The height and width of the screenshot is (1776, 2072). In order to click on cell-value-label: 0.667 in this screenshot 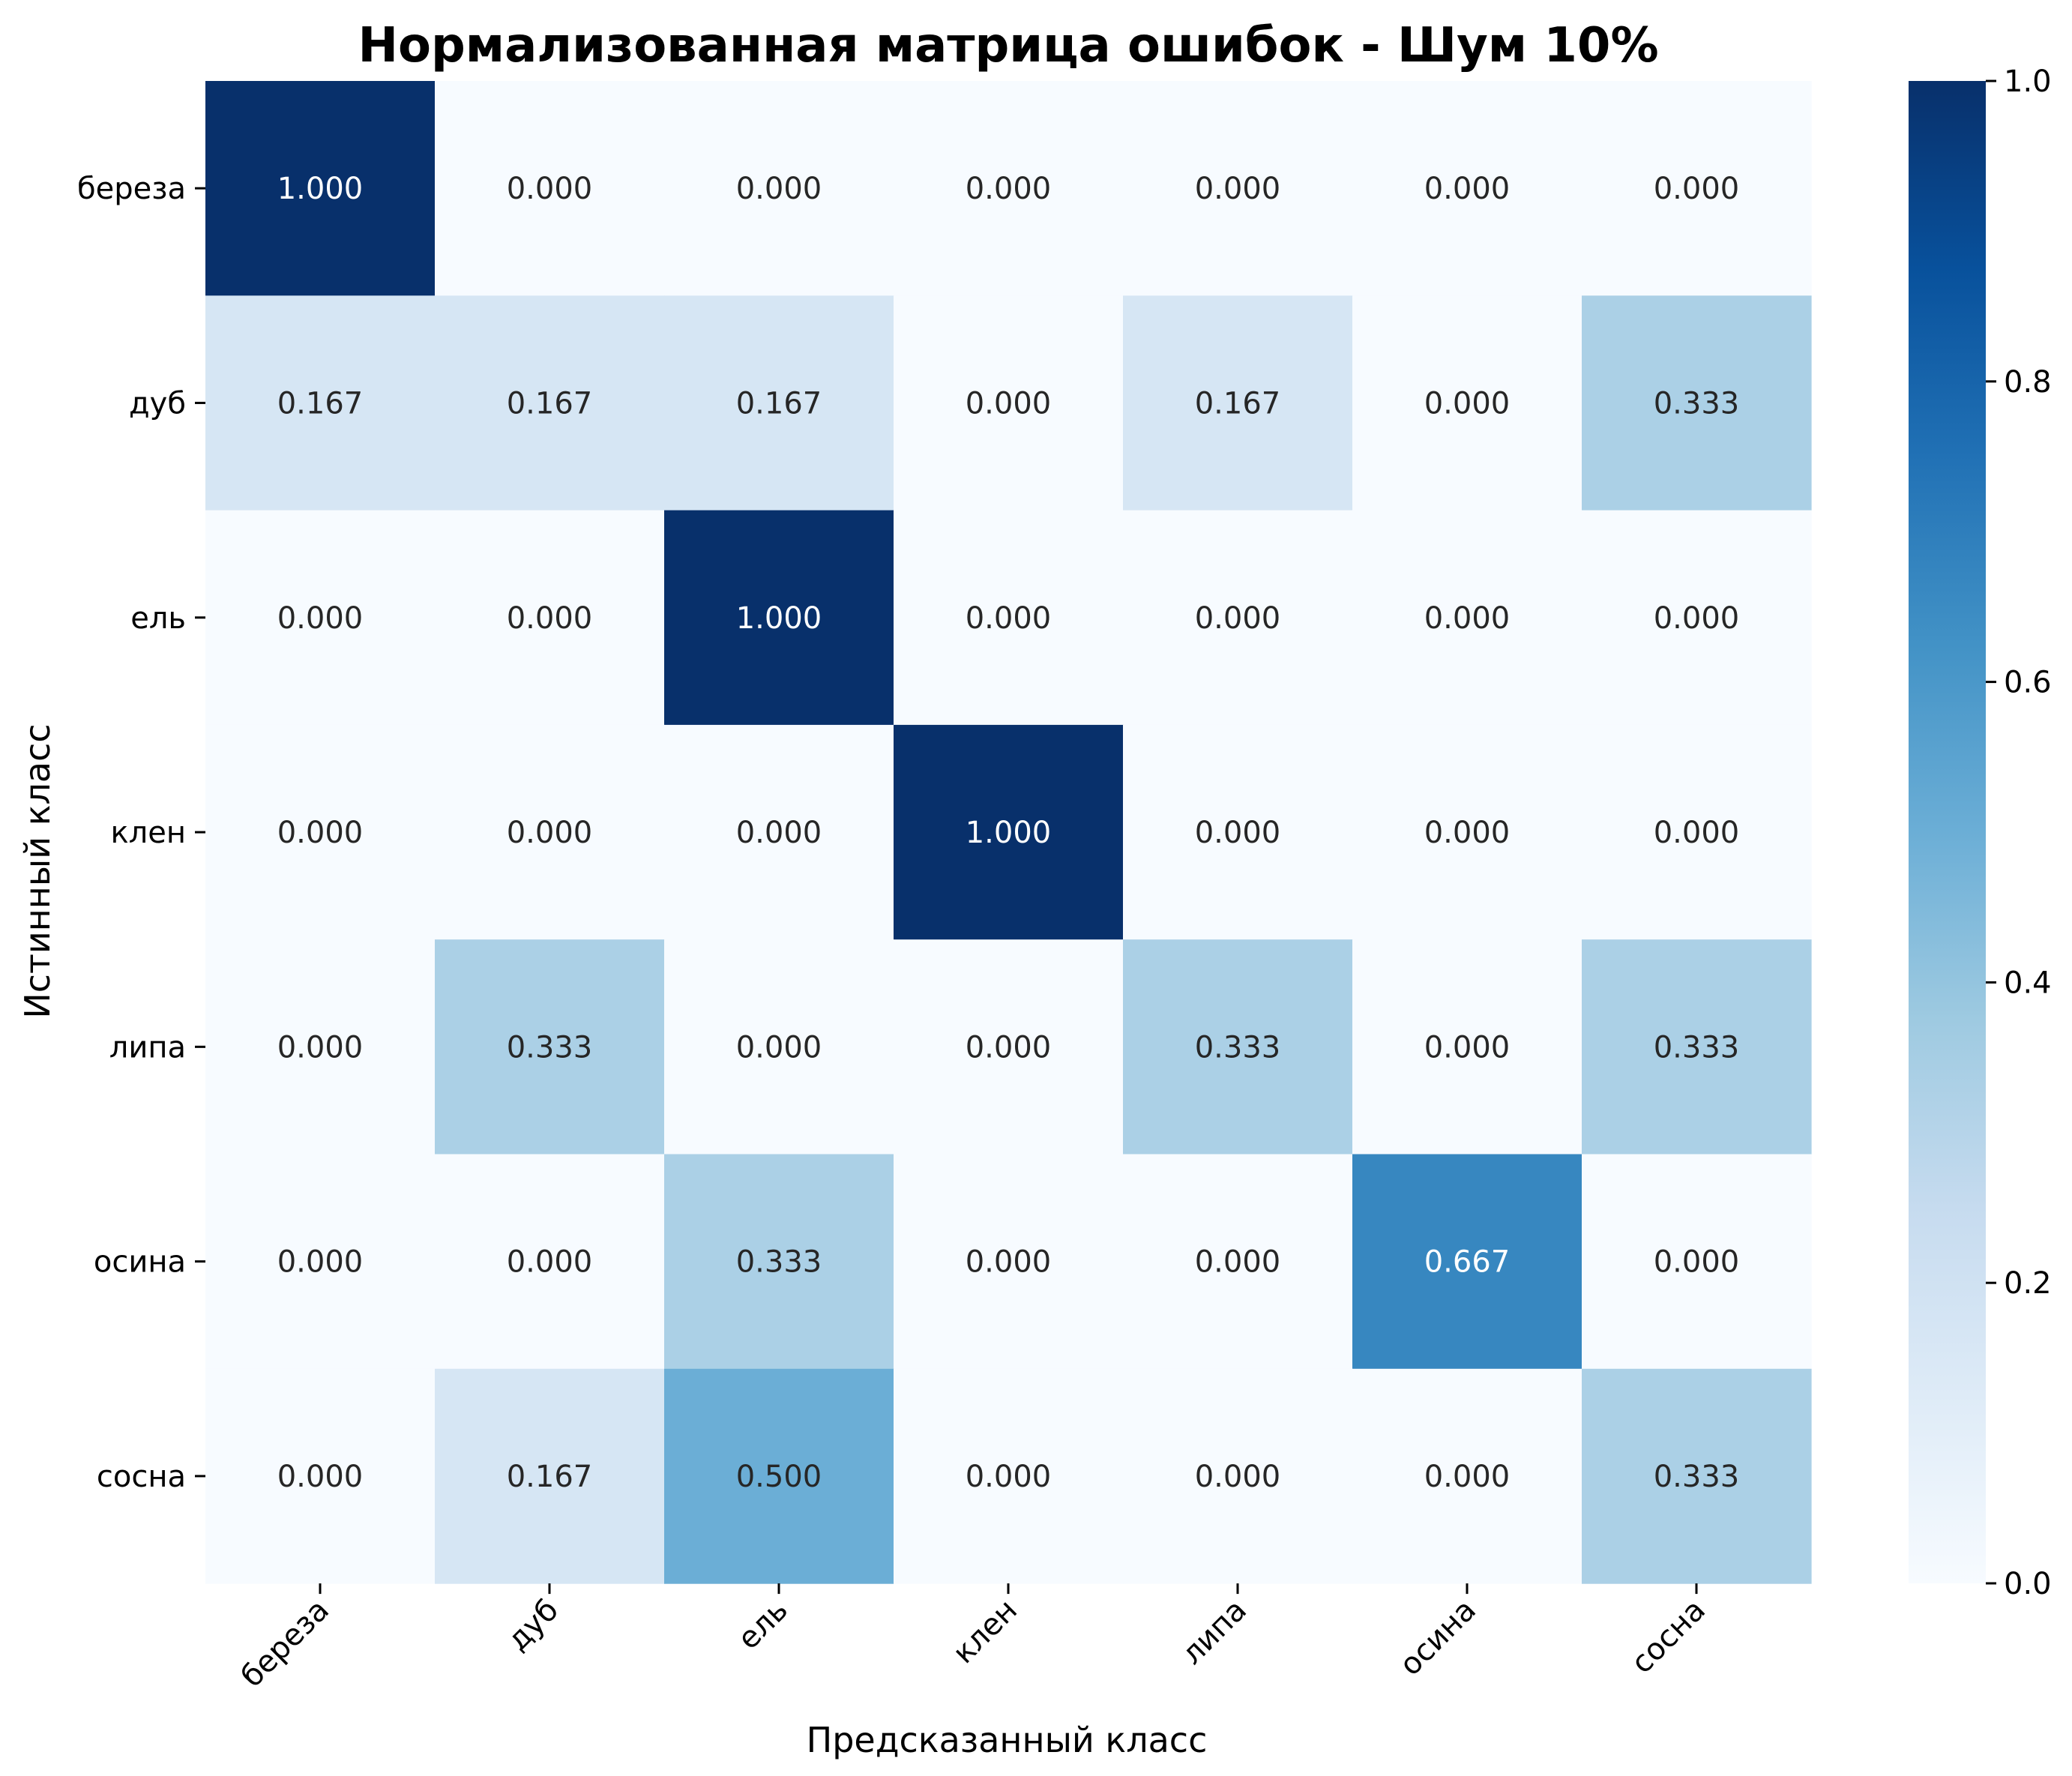, I will do `click(1468, 1262)`.